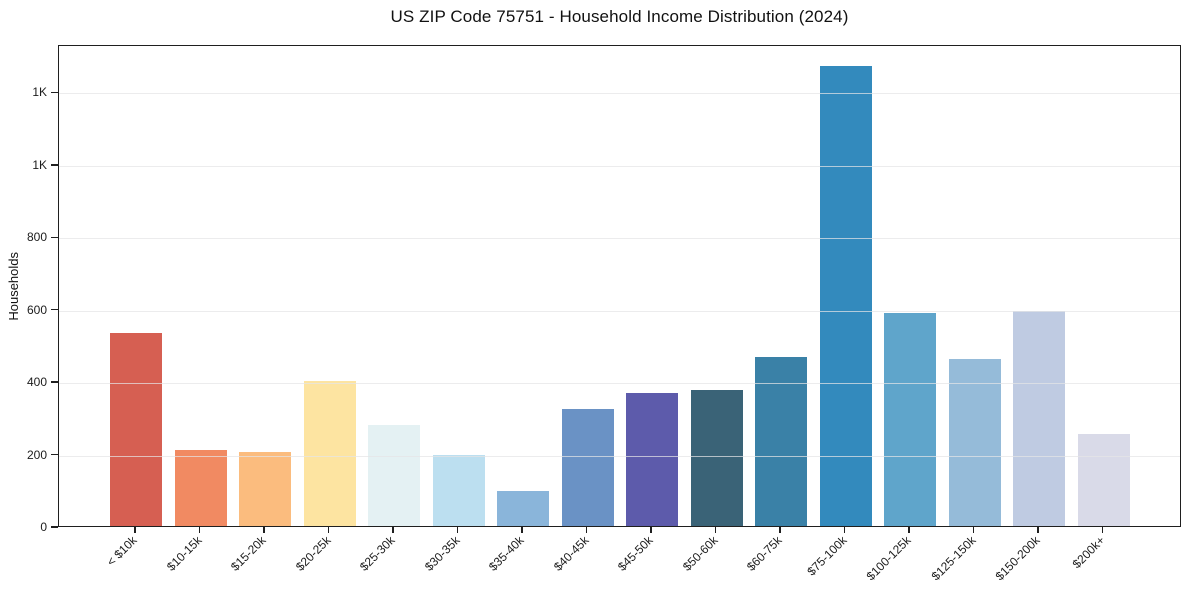 This screenshot has width=1189, height=590. Describe the element at coordinates (121, 551) in the screenshot. I see `x-tick-label: < $10k` at that location.